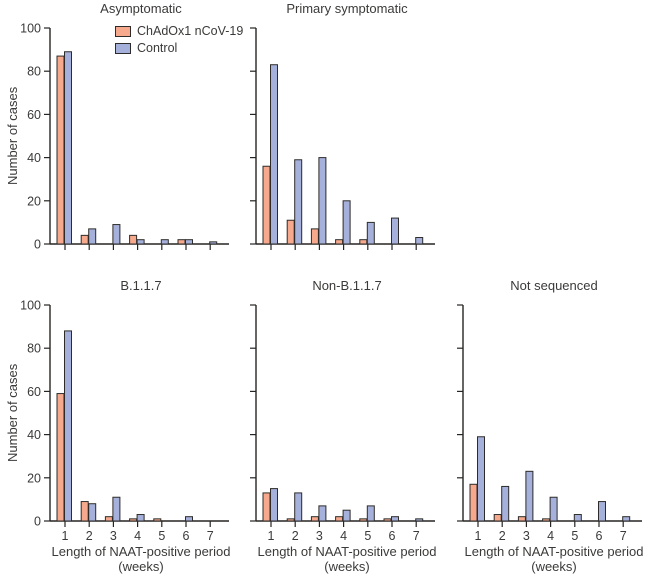  Describe the element at coordinates (12, 136) in the screenshot. I see `y-axis-label-top: Number of cases` at that location.